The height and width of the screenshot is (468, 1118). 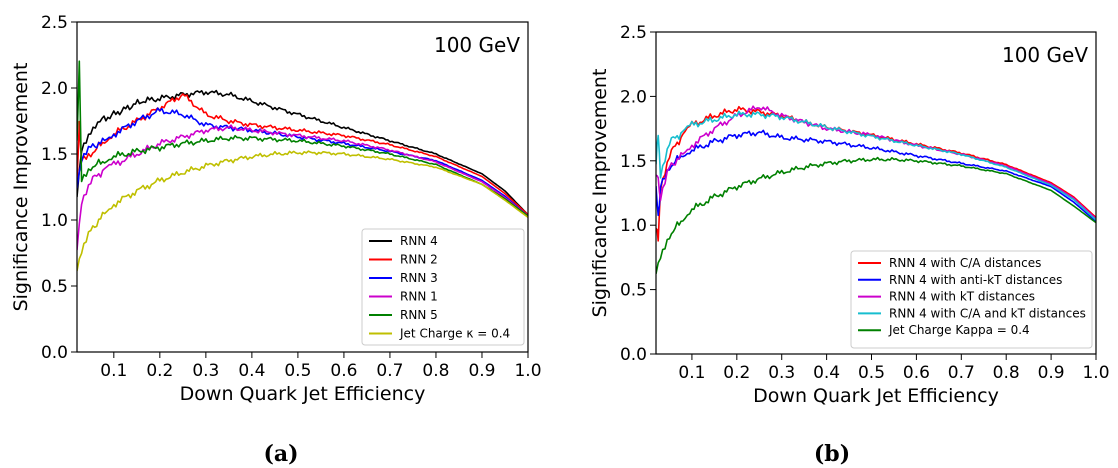 What do you see at coordinates (454, 334) in the screenshot?
I see `legend-label: Jet Charge κ = 0.4` at bounding box center [454, 334].